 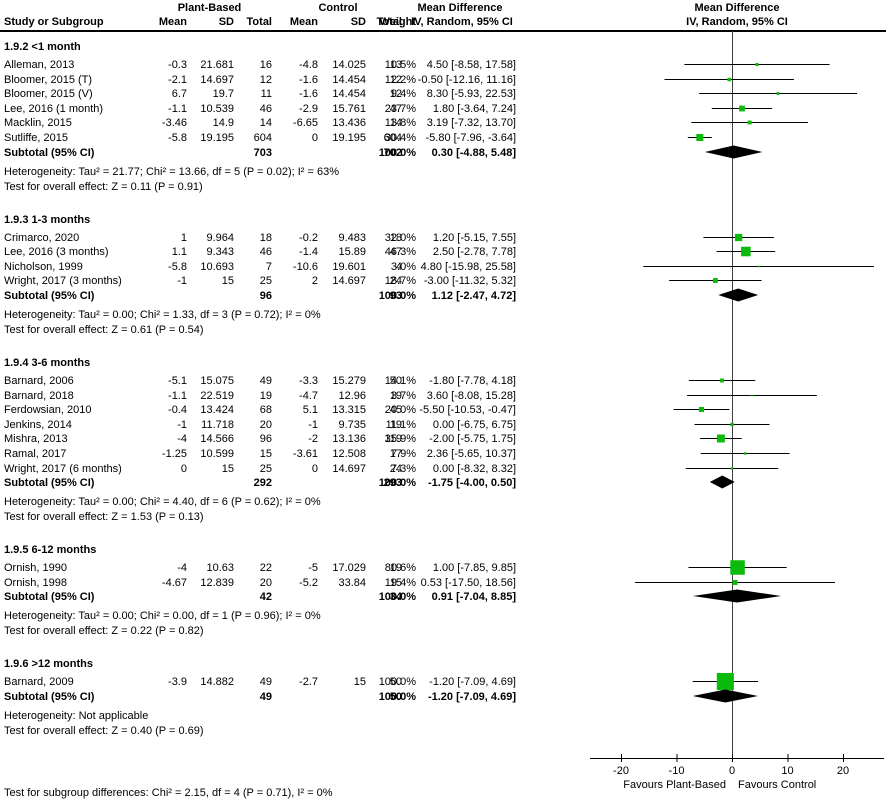 I want to click on weight: 7.9%, so click(x=403, y=454).